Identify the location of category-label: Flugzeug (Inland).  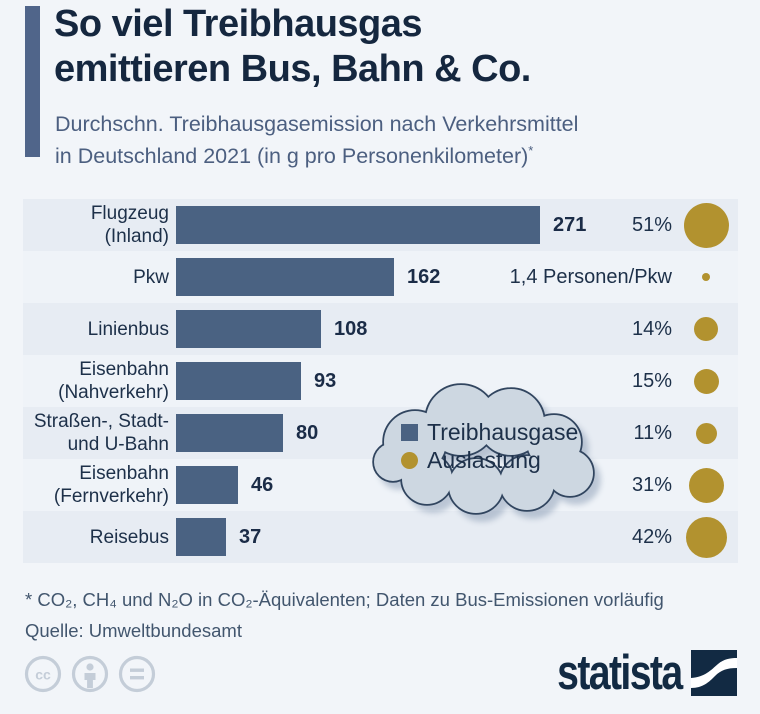
(129, 225).